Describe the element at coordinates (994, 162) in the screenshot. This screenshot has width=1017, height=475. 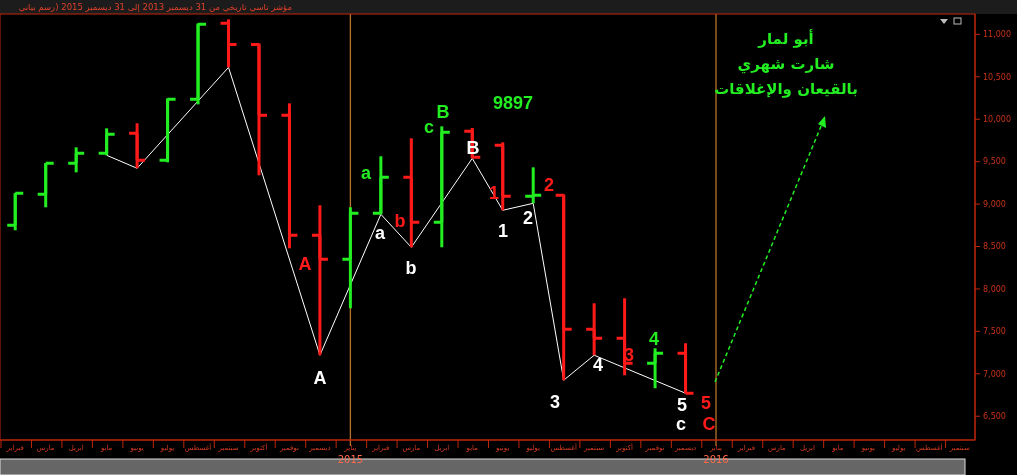
I see `y-tick-label: 9,500` at that location.